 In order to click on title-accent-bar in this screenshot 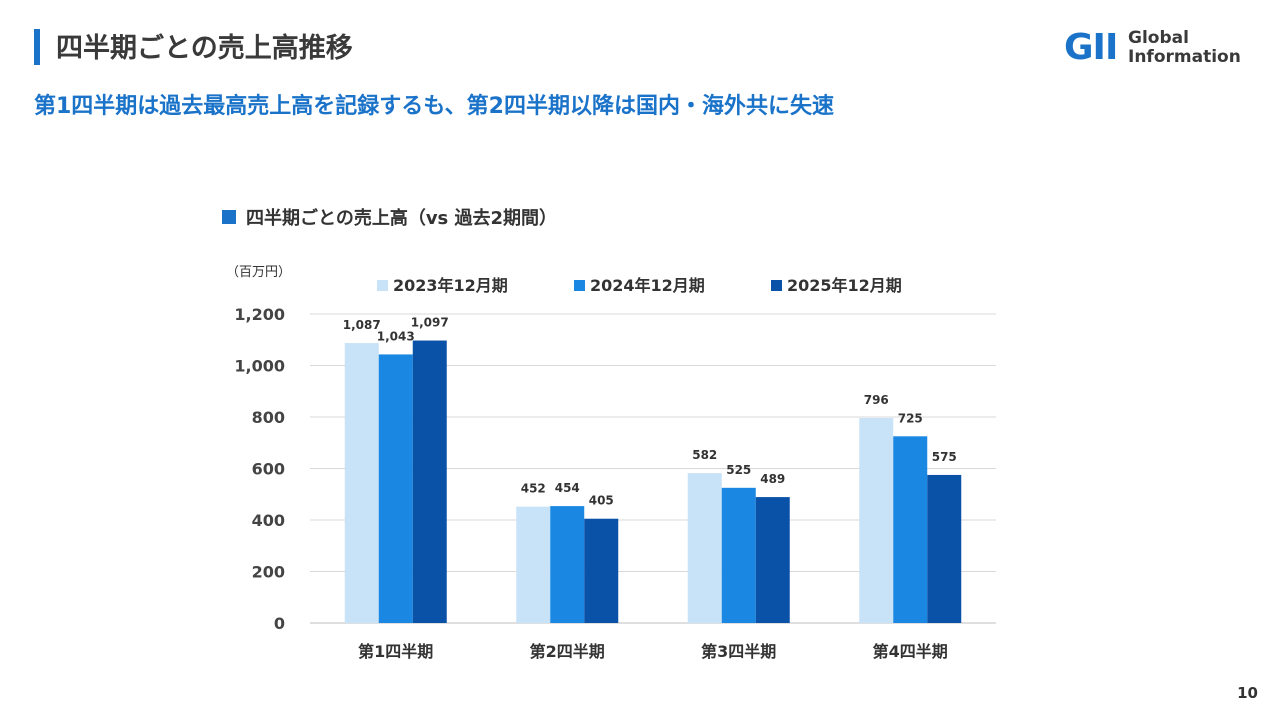, I will do `click(37, 47)`.